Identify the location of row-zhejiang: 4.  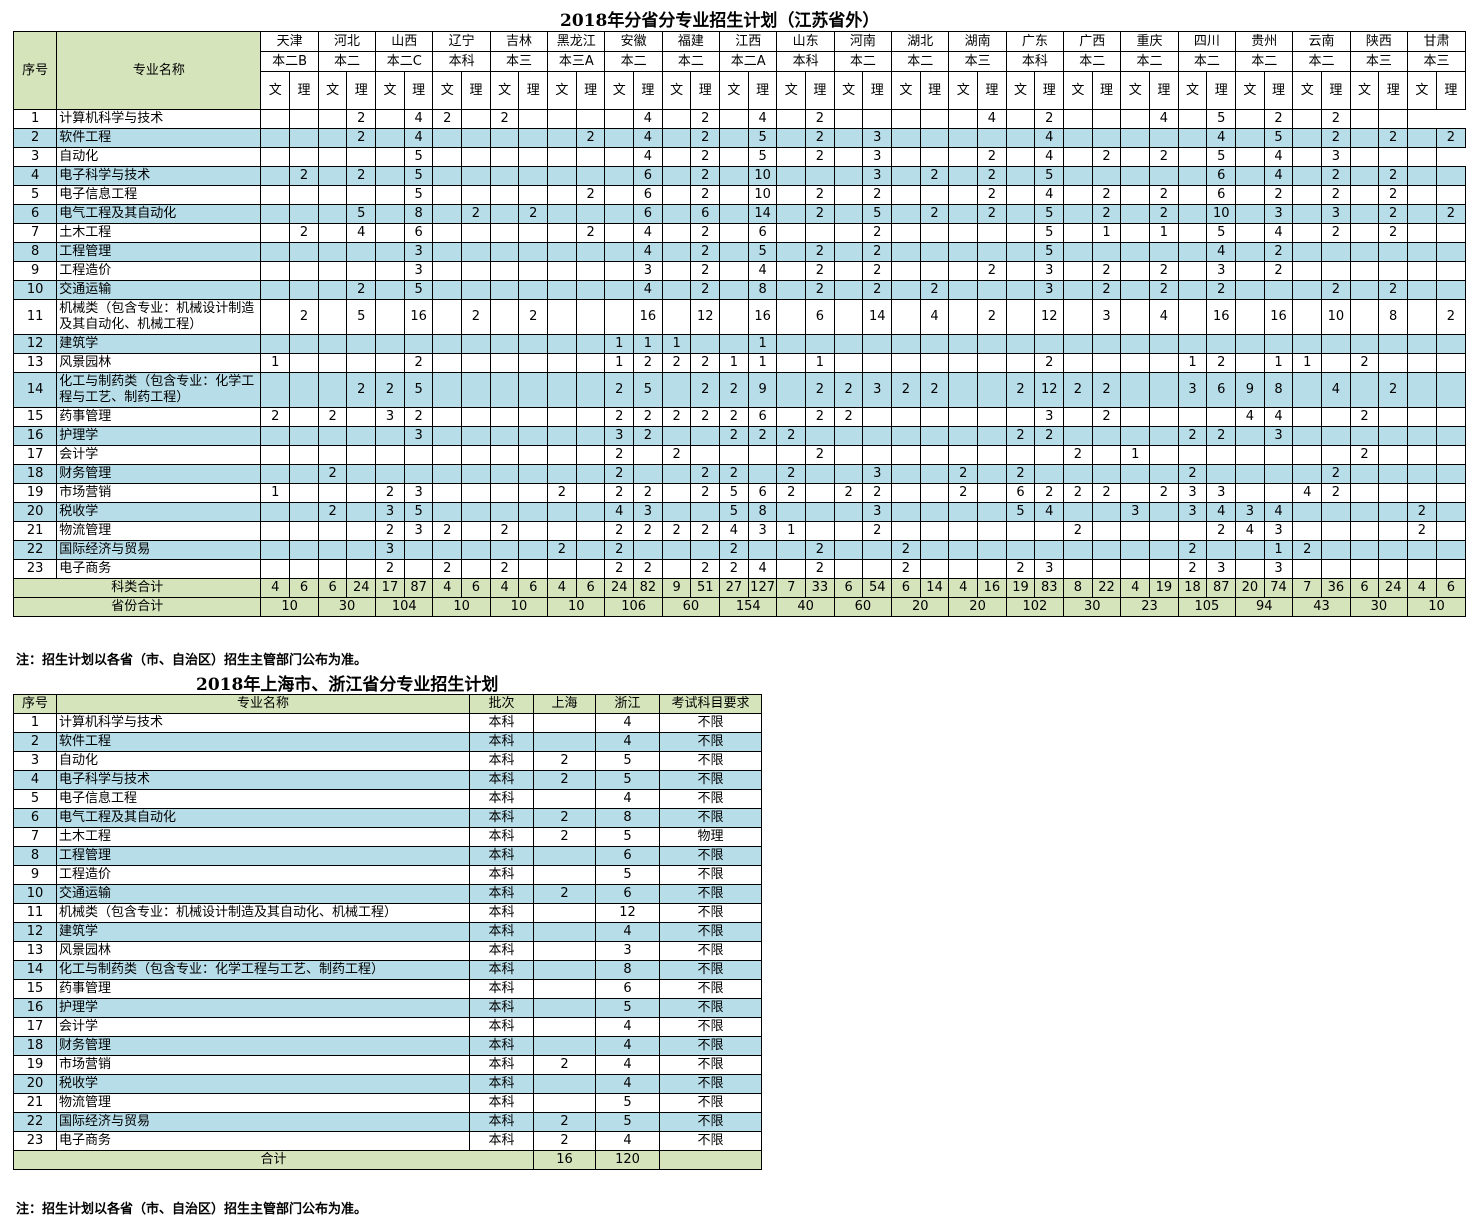
(627, 1141).